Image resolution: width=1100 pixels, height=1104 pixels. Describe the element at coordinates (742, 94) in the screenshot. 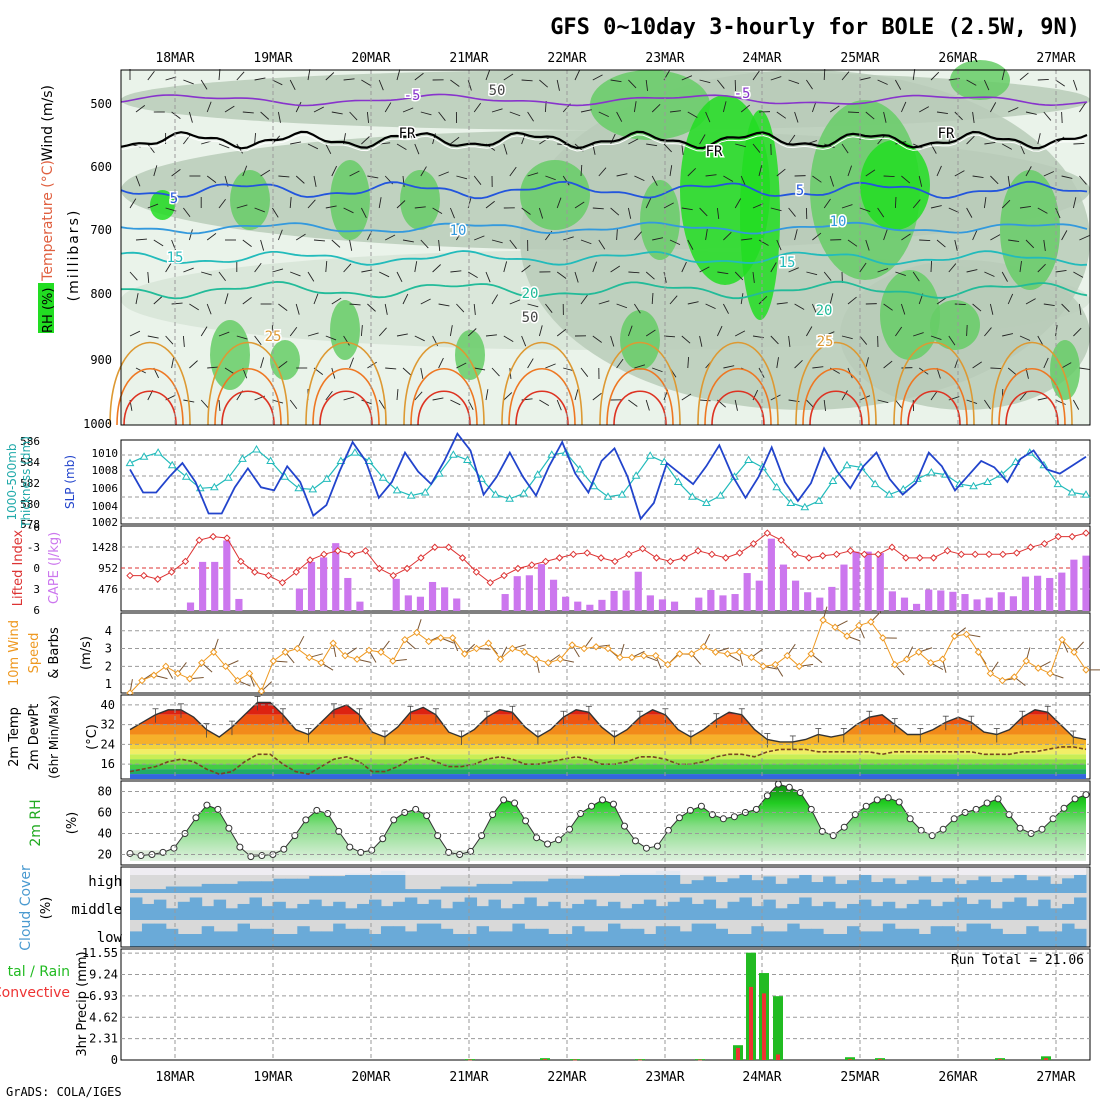

I see `contour-label: -5` at that location.